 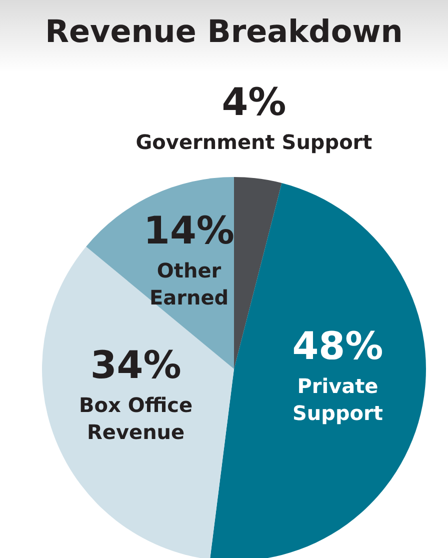 What do you see at coordinates (189, 230) in the screenshot?
I see `data-label: 14%` at bounding box center [189, 230].